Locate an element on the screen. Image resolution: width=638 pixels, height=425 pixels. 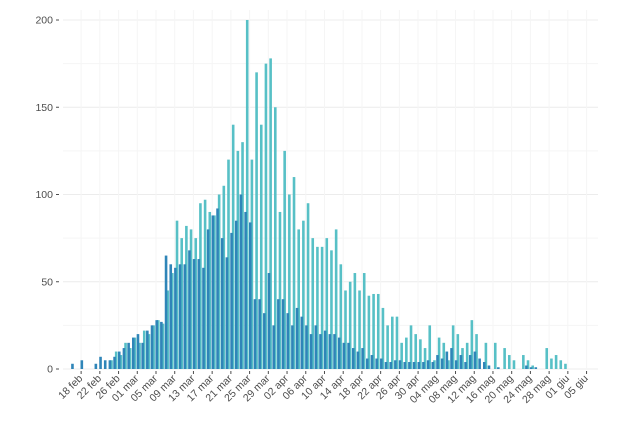
y-tick-label: 150 is located at coordinates (44, 108).